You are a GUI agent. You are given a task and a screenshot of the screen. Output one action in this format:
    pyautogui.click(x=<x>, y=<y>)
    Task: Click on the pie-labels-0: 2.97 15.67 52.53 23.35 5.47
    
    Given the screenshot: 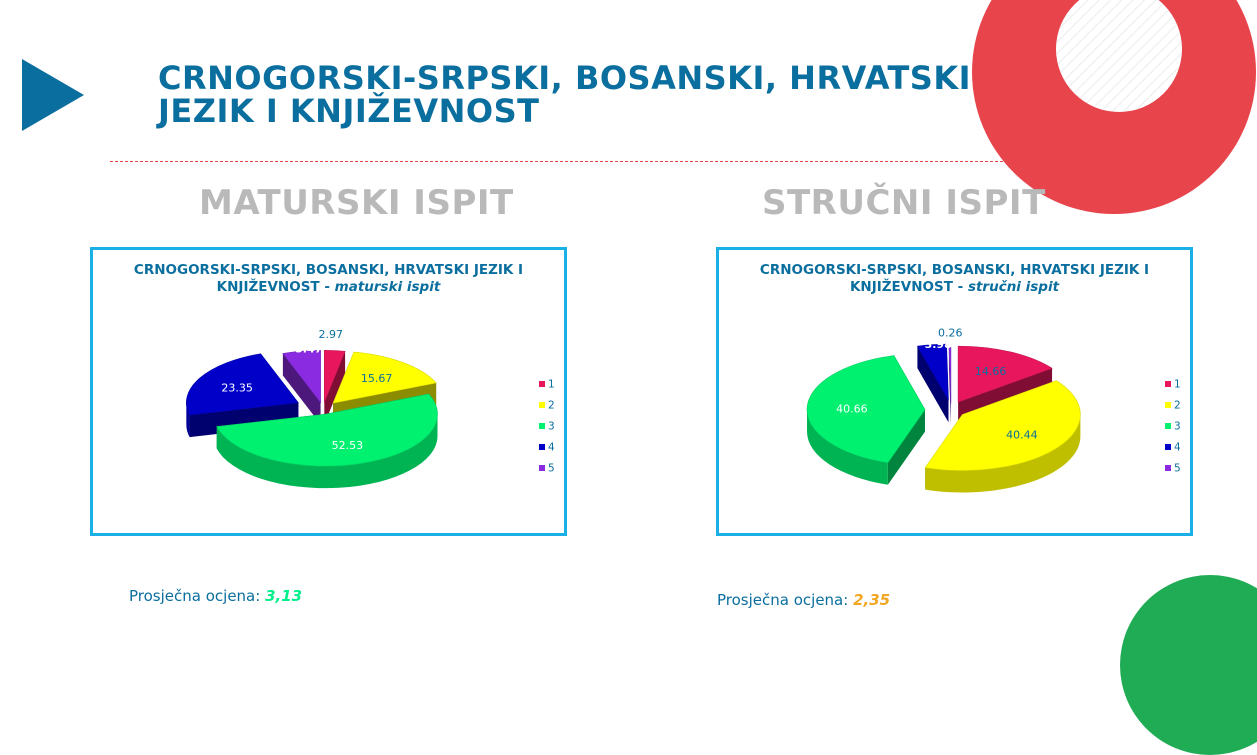 What is the action you would take?
    pyautogui.click(x=306, y=390)
    